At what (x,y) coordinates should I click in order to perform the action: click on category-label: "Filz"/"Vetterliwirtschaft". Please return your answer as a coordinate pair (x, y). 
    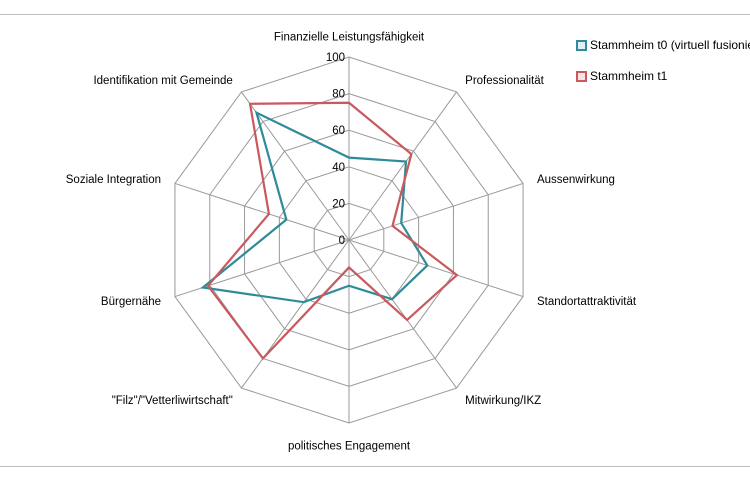
    Looking at the image, I should click on (172, 401).